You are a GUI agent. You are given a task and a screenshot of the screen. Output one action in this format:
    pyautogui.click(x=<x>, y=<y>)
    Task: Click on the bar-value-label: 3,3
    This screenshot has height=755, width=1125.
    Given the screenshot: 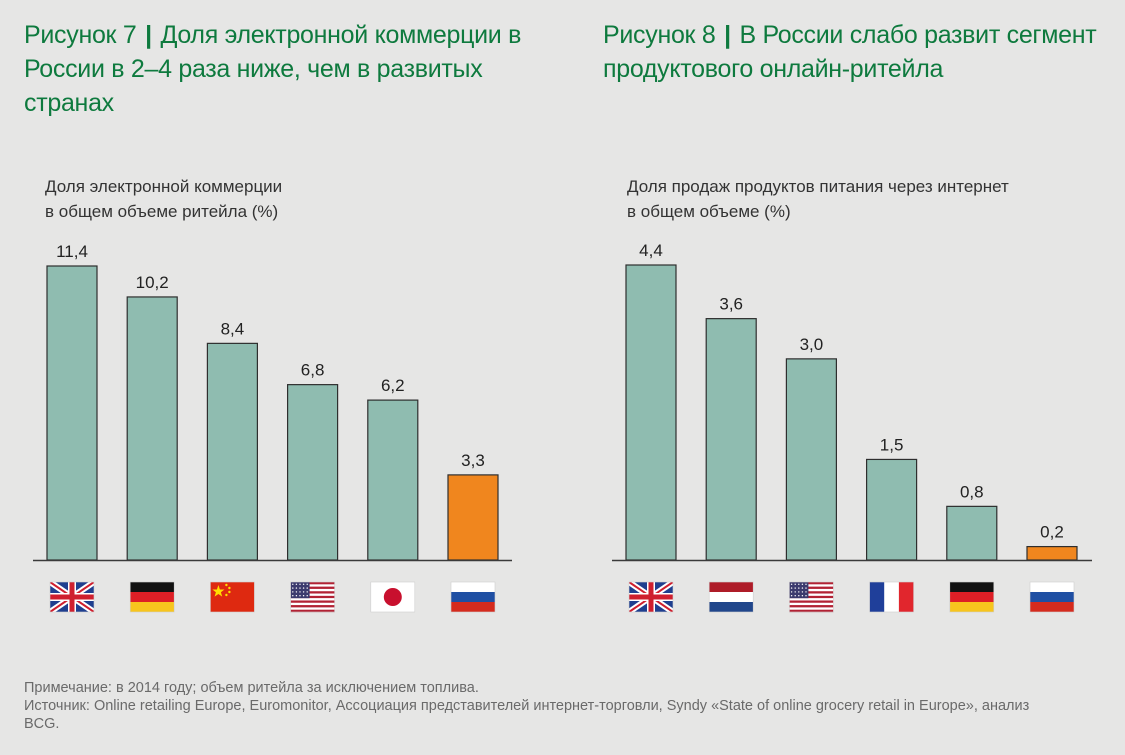 What is the action you would take?
    pyautogui.click(x=473, y=460)
    